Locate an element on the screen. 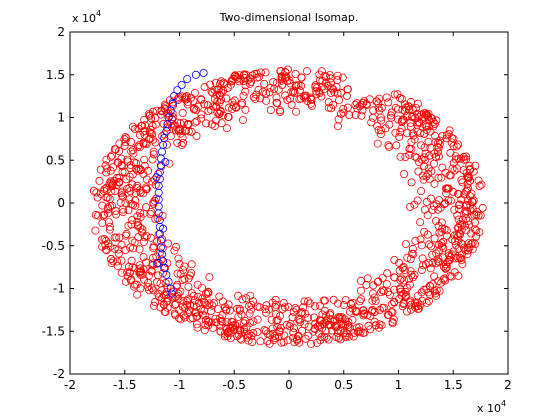 The width and height of the screenshot is (560, 420). blue-point is located at coordinates (181, 85).